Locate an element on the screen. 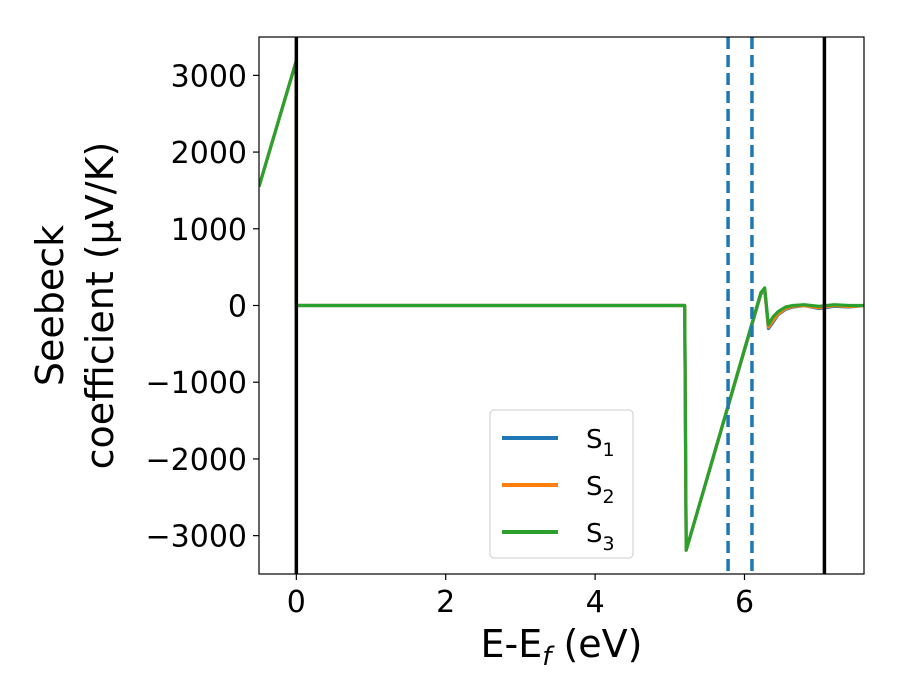 Image resolution: width=900 pixels, height=700 pixels. x-tick-label: 6 is located at coordinates (744, 602).